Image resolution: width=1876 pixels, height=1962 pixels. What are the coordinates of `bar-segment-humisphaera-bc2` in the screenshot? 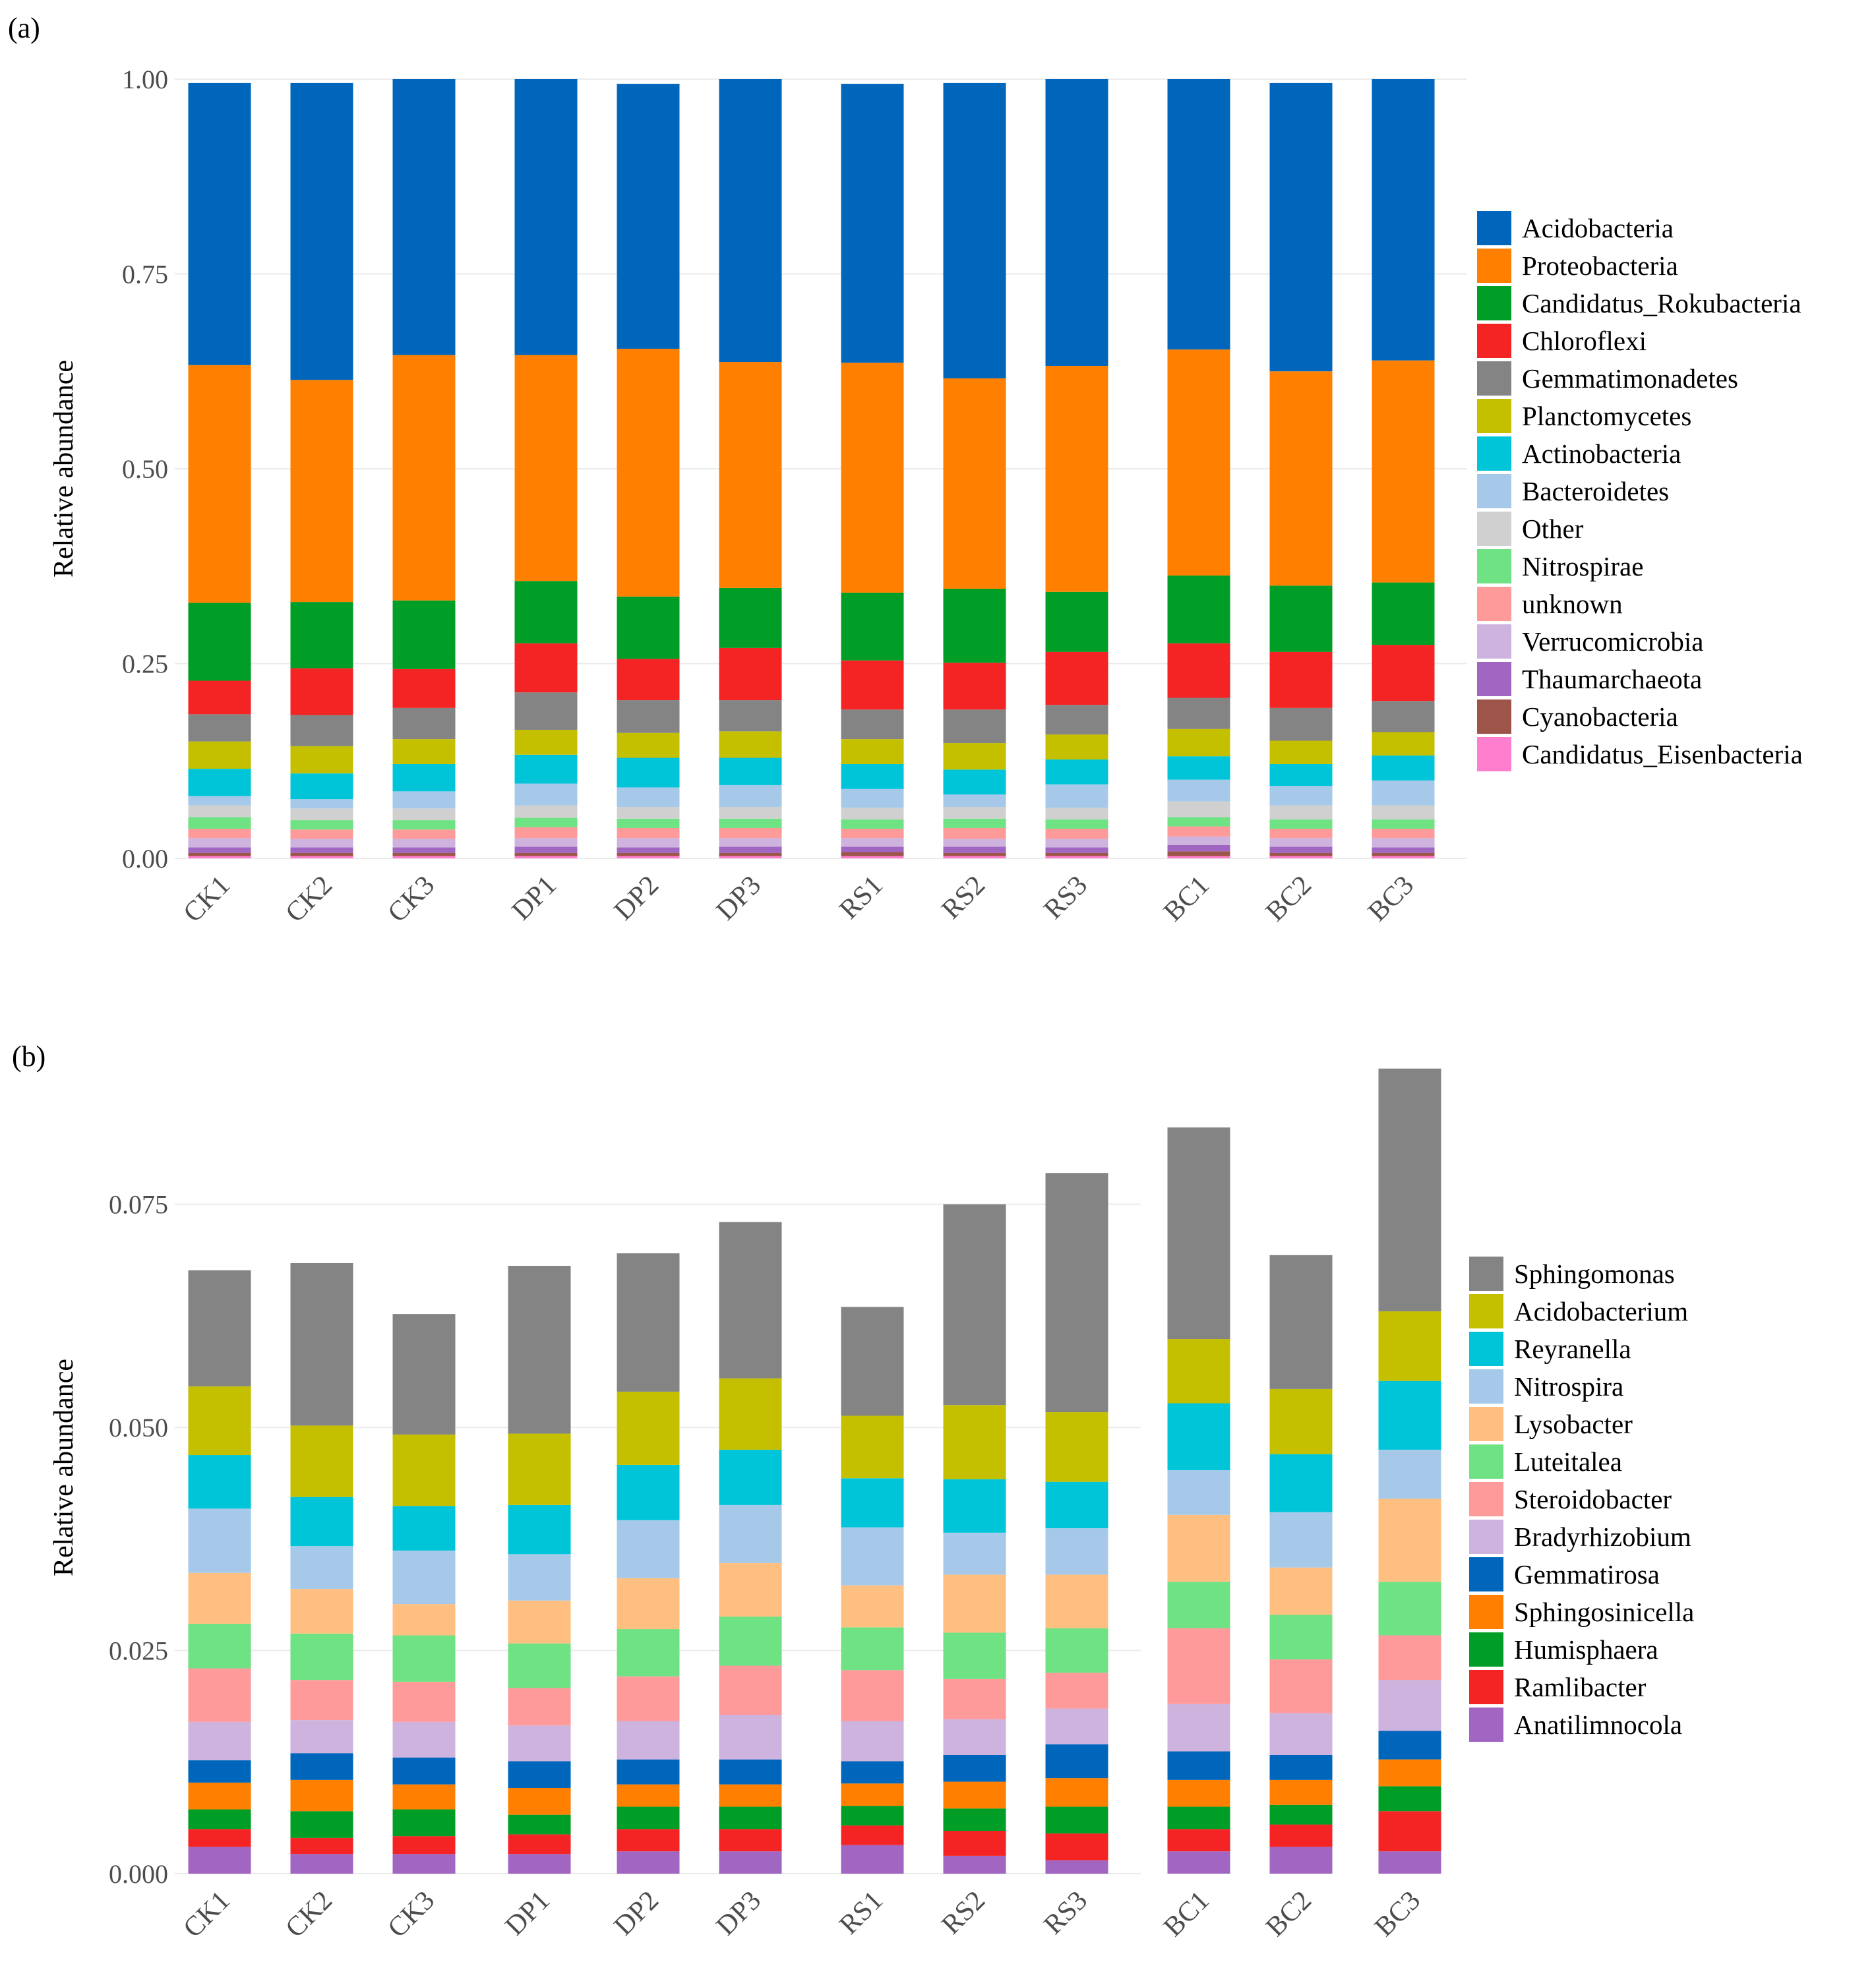 It's located at (1301, 1814).